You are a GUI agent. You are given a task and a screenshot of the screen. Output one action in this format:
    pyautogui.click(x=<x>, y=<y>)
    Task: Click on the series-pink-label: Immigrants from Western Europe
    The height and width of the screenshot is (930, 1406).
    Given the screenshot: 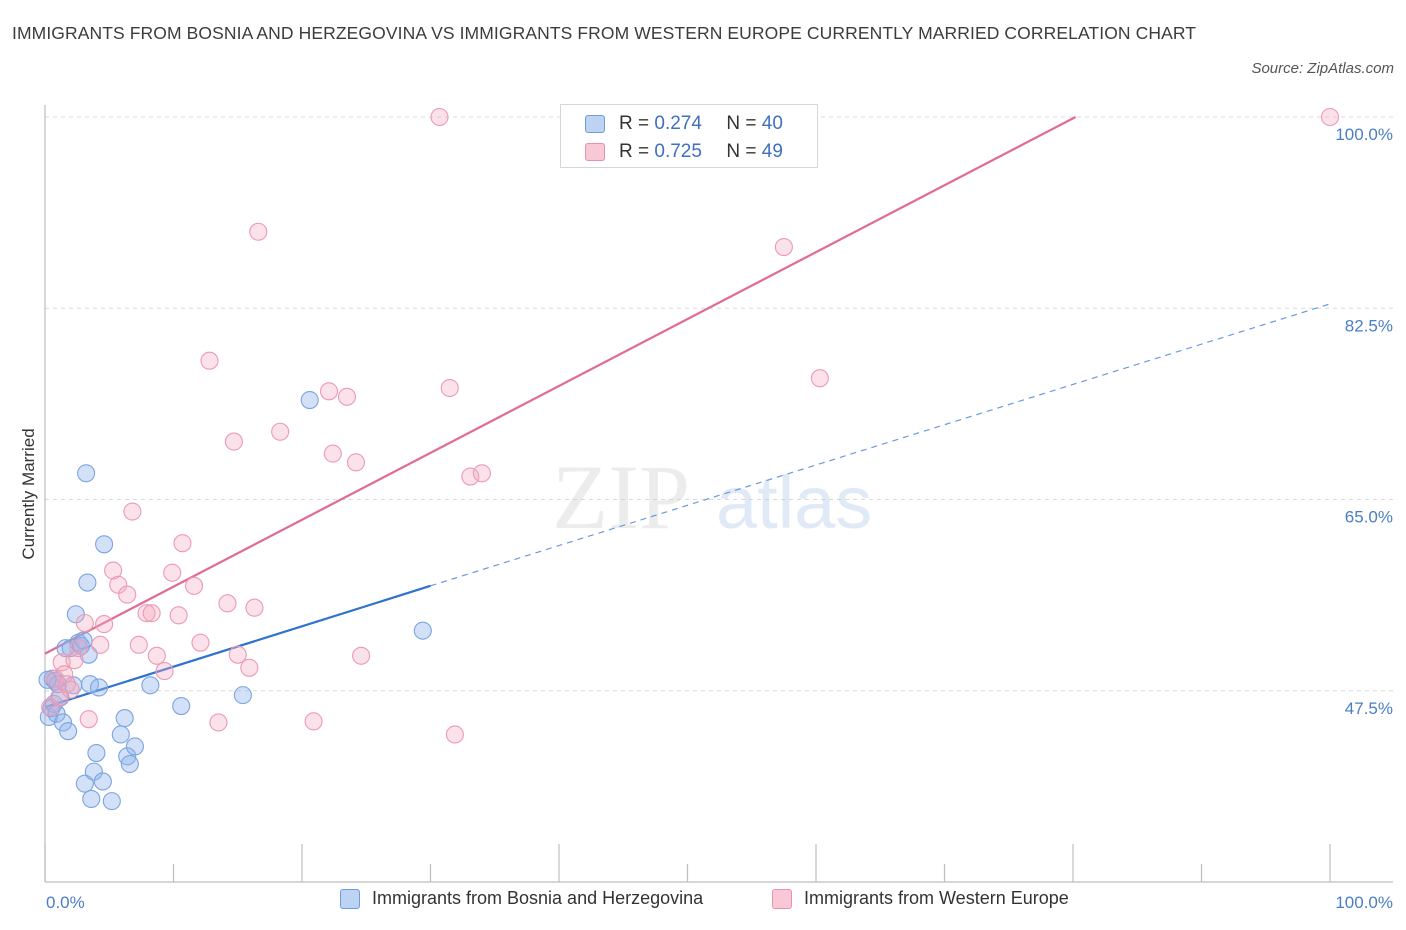 What is the action you would take?
    pyautogui.click(x=936, y=898)
    